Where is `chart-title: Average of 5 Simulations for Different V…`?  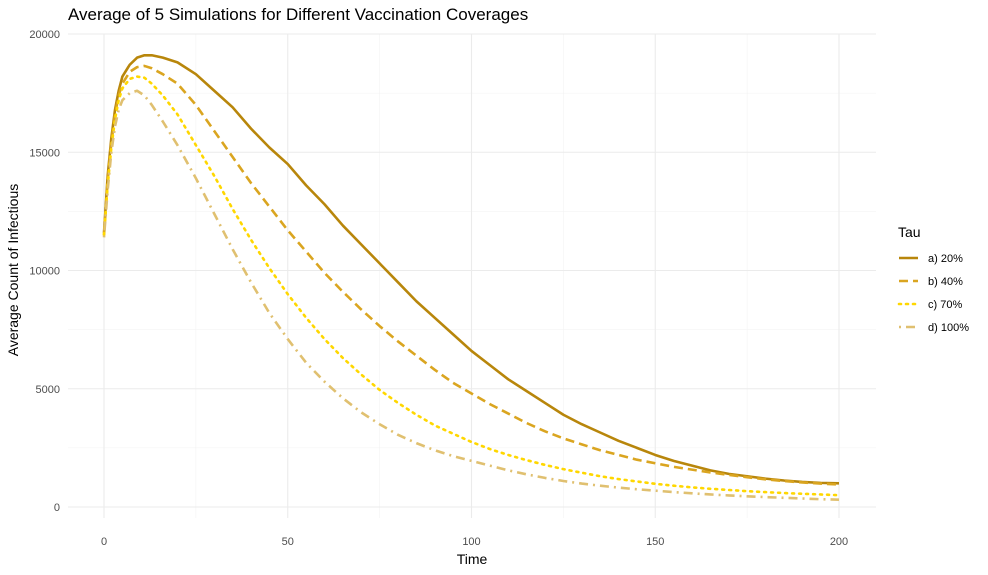 chart-title: Average of 5 Simulations for Different V… is located at coordinates (298, 14).